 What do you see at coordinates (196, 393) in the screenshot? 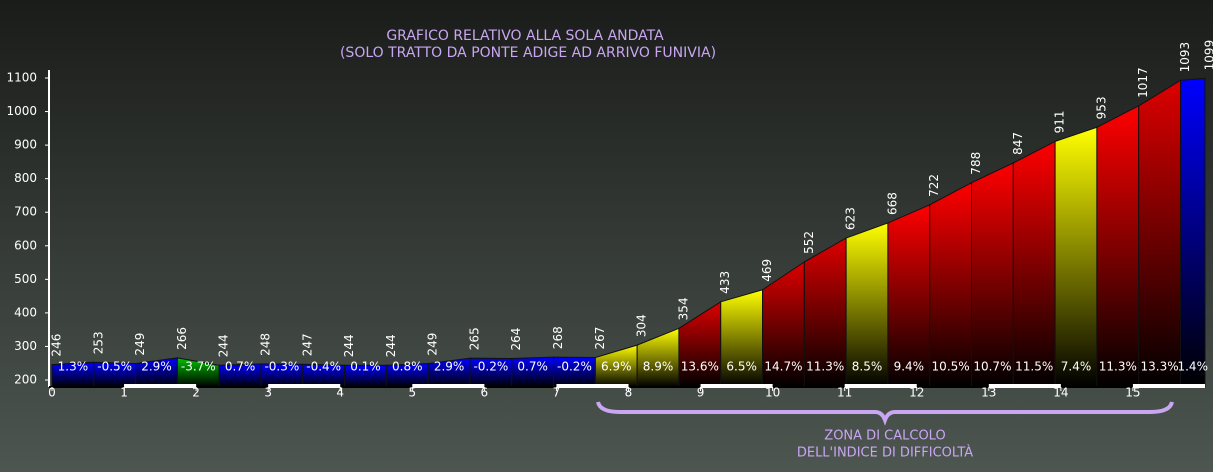
I see `x-tick-label: 2` at bounding box center [196, 393].